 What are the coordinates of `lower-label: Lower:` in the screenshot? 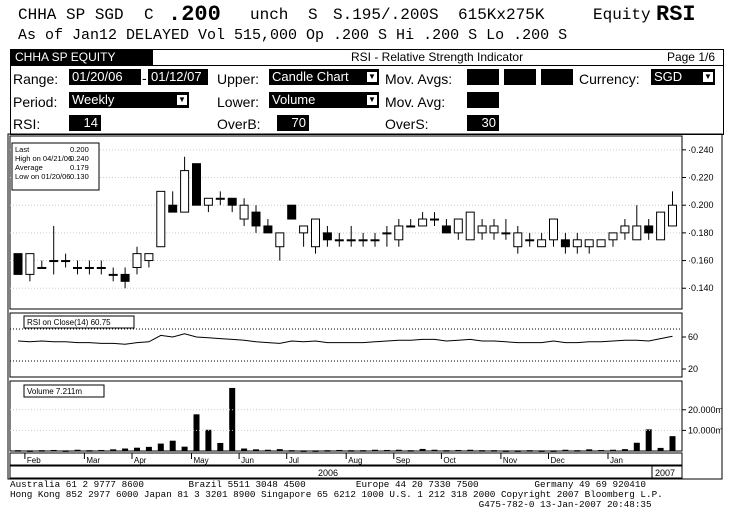 It's located at (238, 102).